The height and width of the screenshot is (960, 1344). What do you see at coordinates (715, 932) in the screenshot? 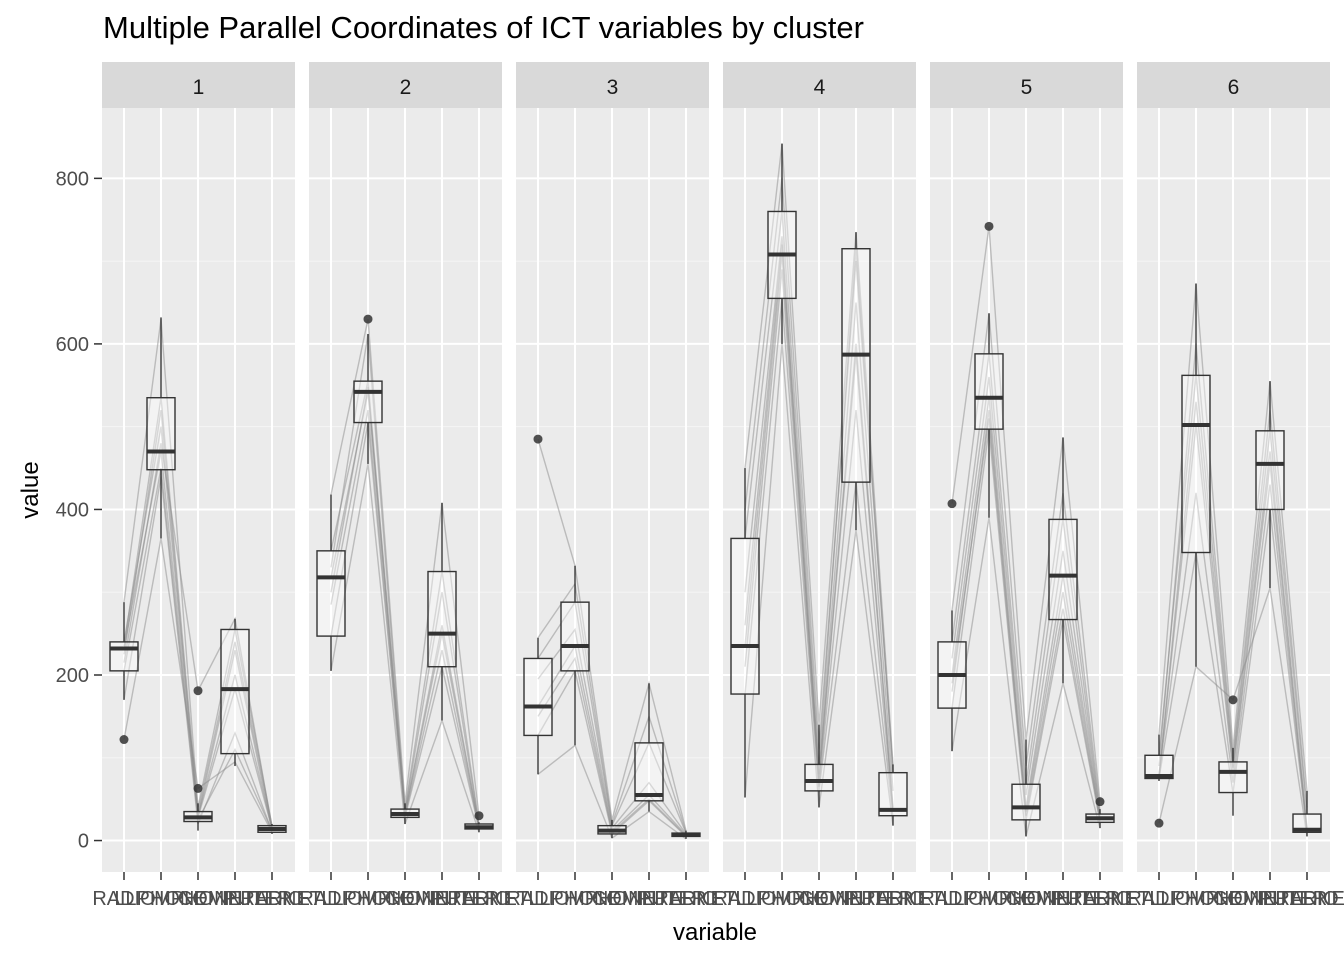
I see `x-axis-title: variable` at bounding box center [715, 932].